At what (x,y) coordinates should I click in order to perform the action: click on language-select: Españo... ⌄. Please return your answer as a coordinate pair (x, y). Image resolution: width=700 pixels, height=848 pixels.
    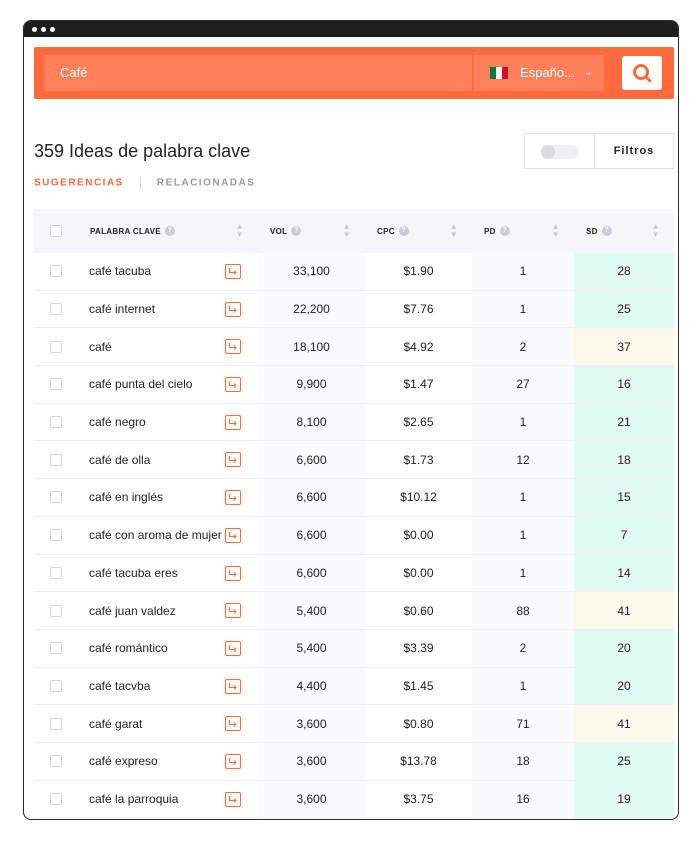
    Looking at the image, I should click on (539, 73).